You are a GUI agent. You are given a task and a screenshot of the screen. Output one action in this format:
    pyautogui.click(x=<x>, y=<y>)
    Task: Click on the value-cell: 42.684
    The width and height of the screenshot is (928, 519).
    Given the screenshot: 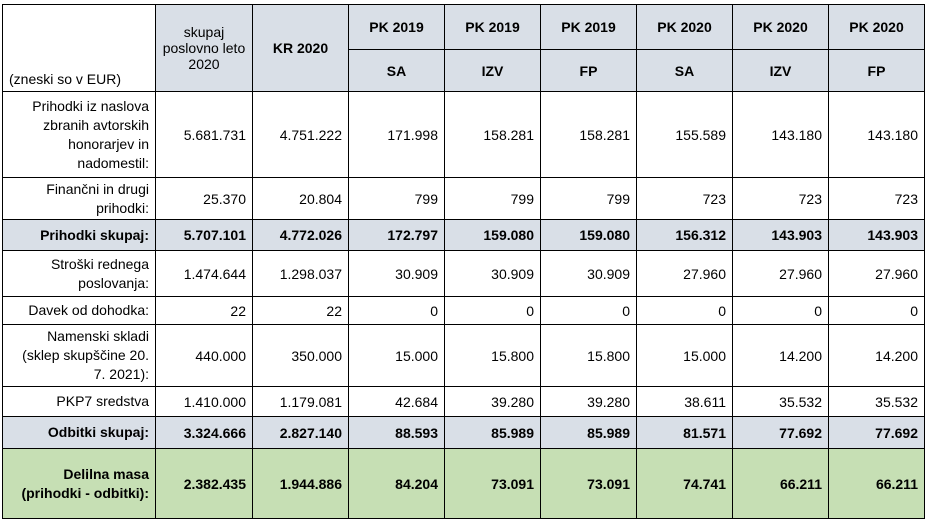 What is the action you would take?
    pyautogui.click(x=396, y=401)
    